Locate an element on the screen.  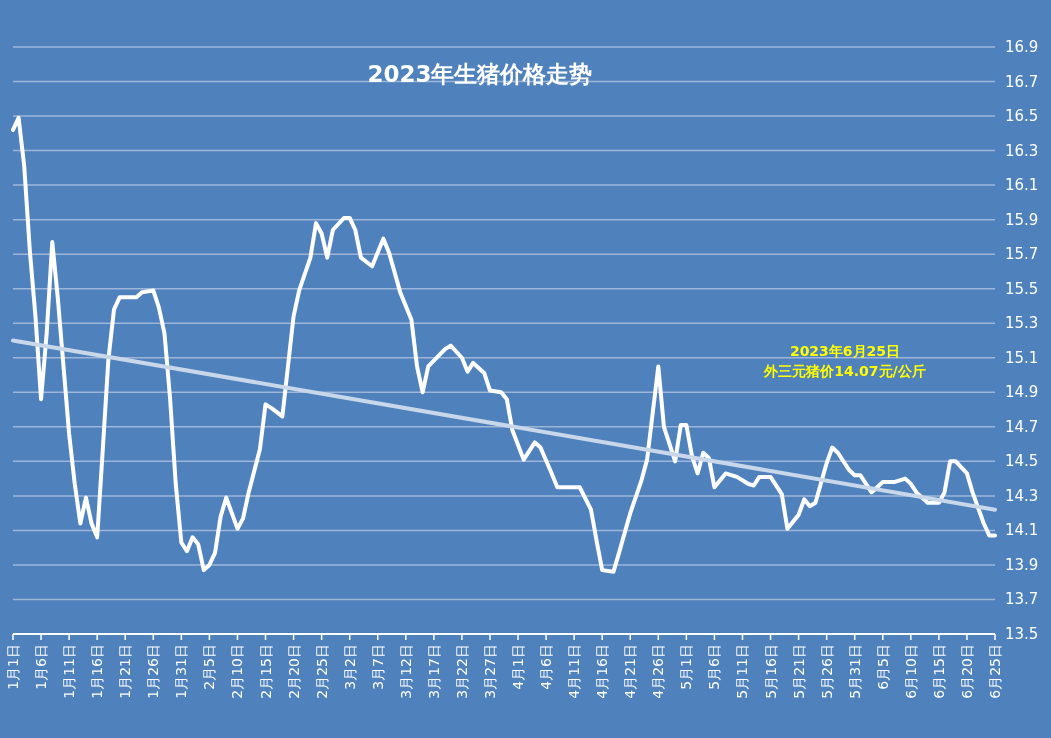
y-tick-label: 13.5 is located at coordinates (1022, 634).